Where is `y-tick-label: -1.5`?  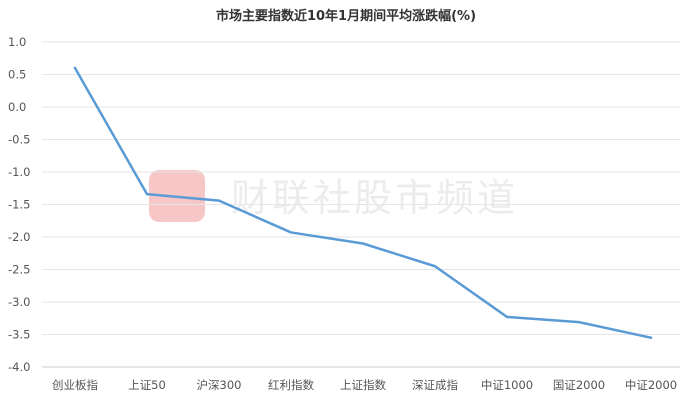
y-tick-label: -1.5 is located at coordinates (19, 205).